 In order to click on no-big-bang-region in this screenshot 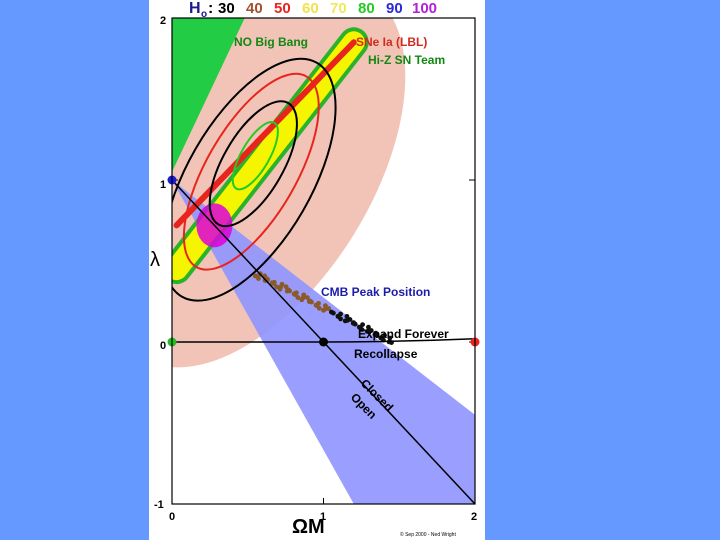, I will do `click(208, 95)`.